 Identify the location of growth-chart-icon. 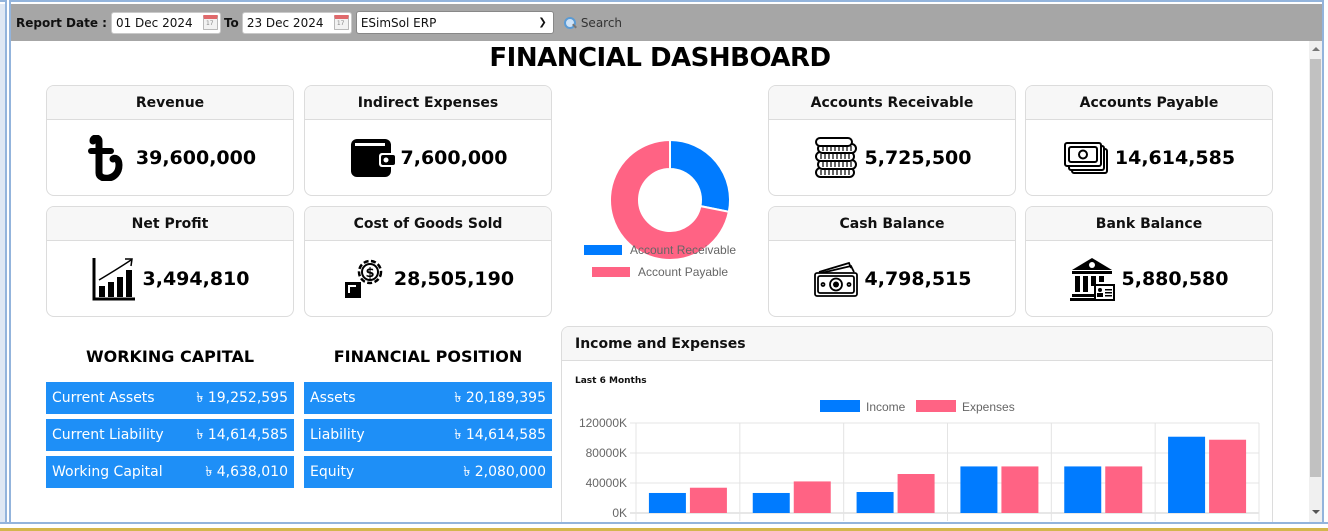
(114, 279).